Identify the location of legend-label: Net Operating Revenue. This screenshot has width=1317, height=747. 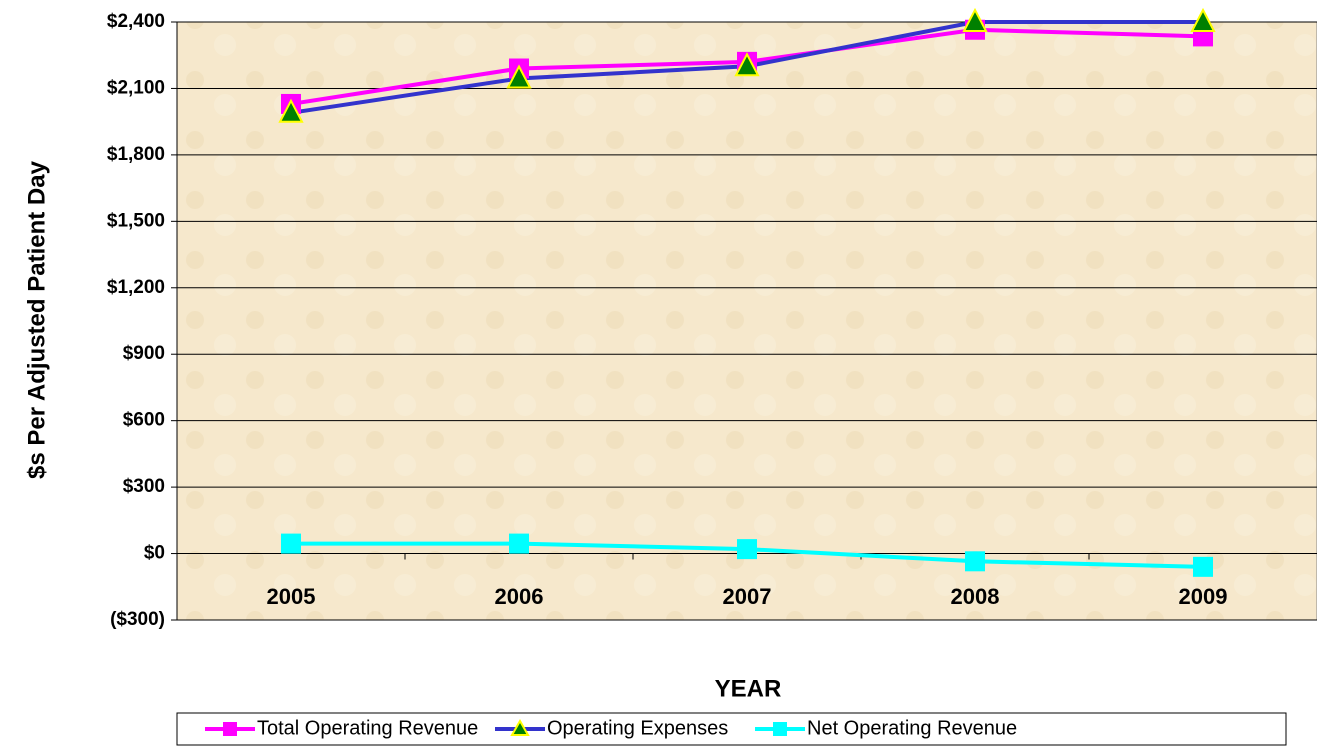
(912, 728).